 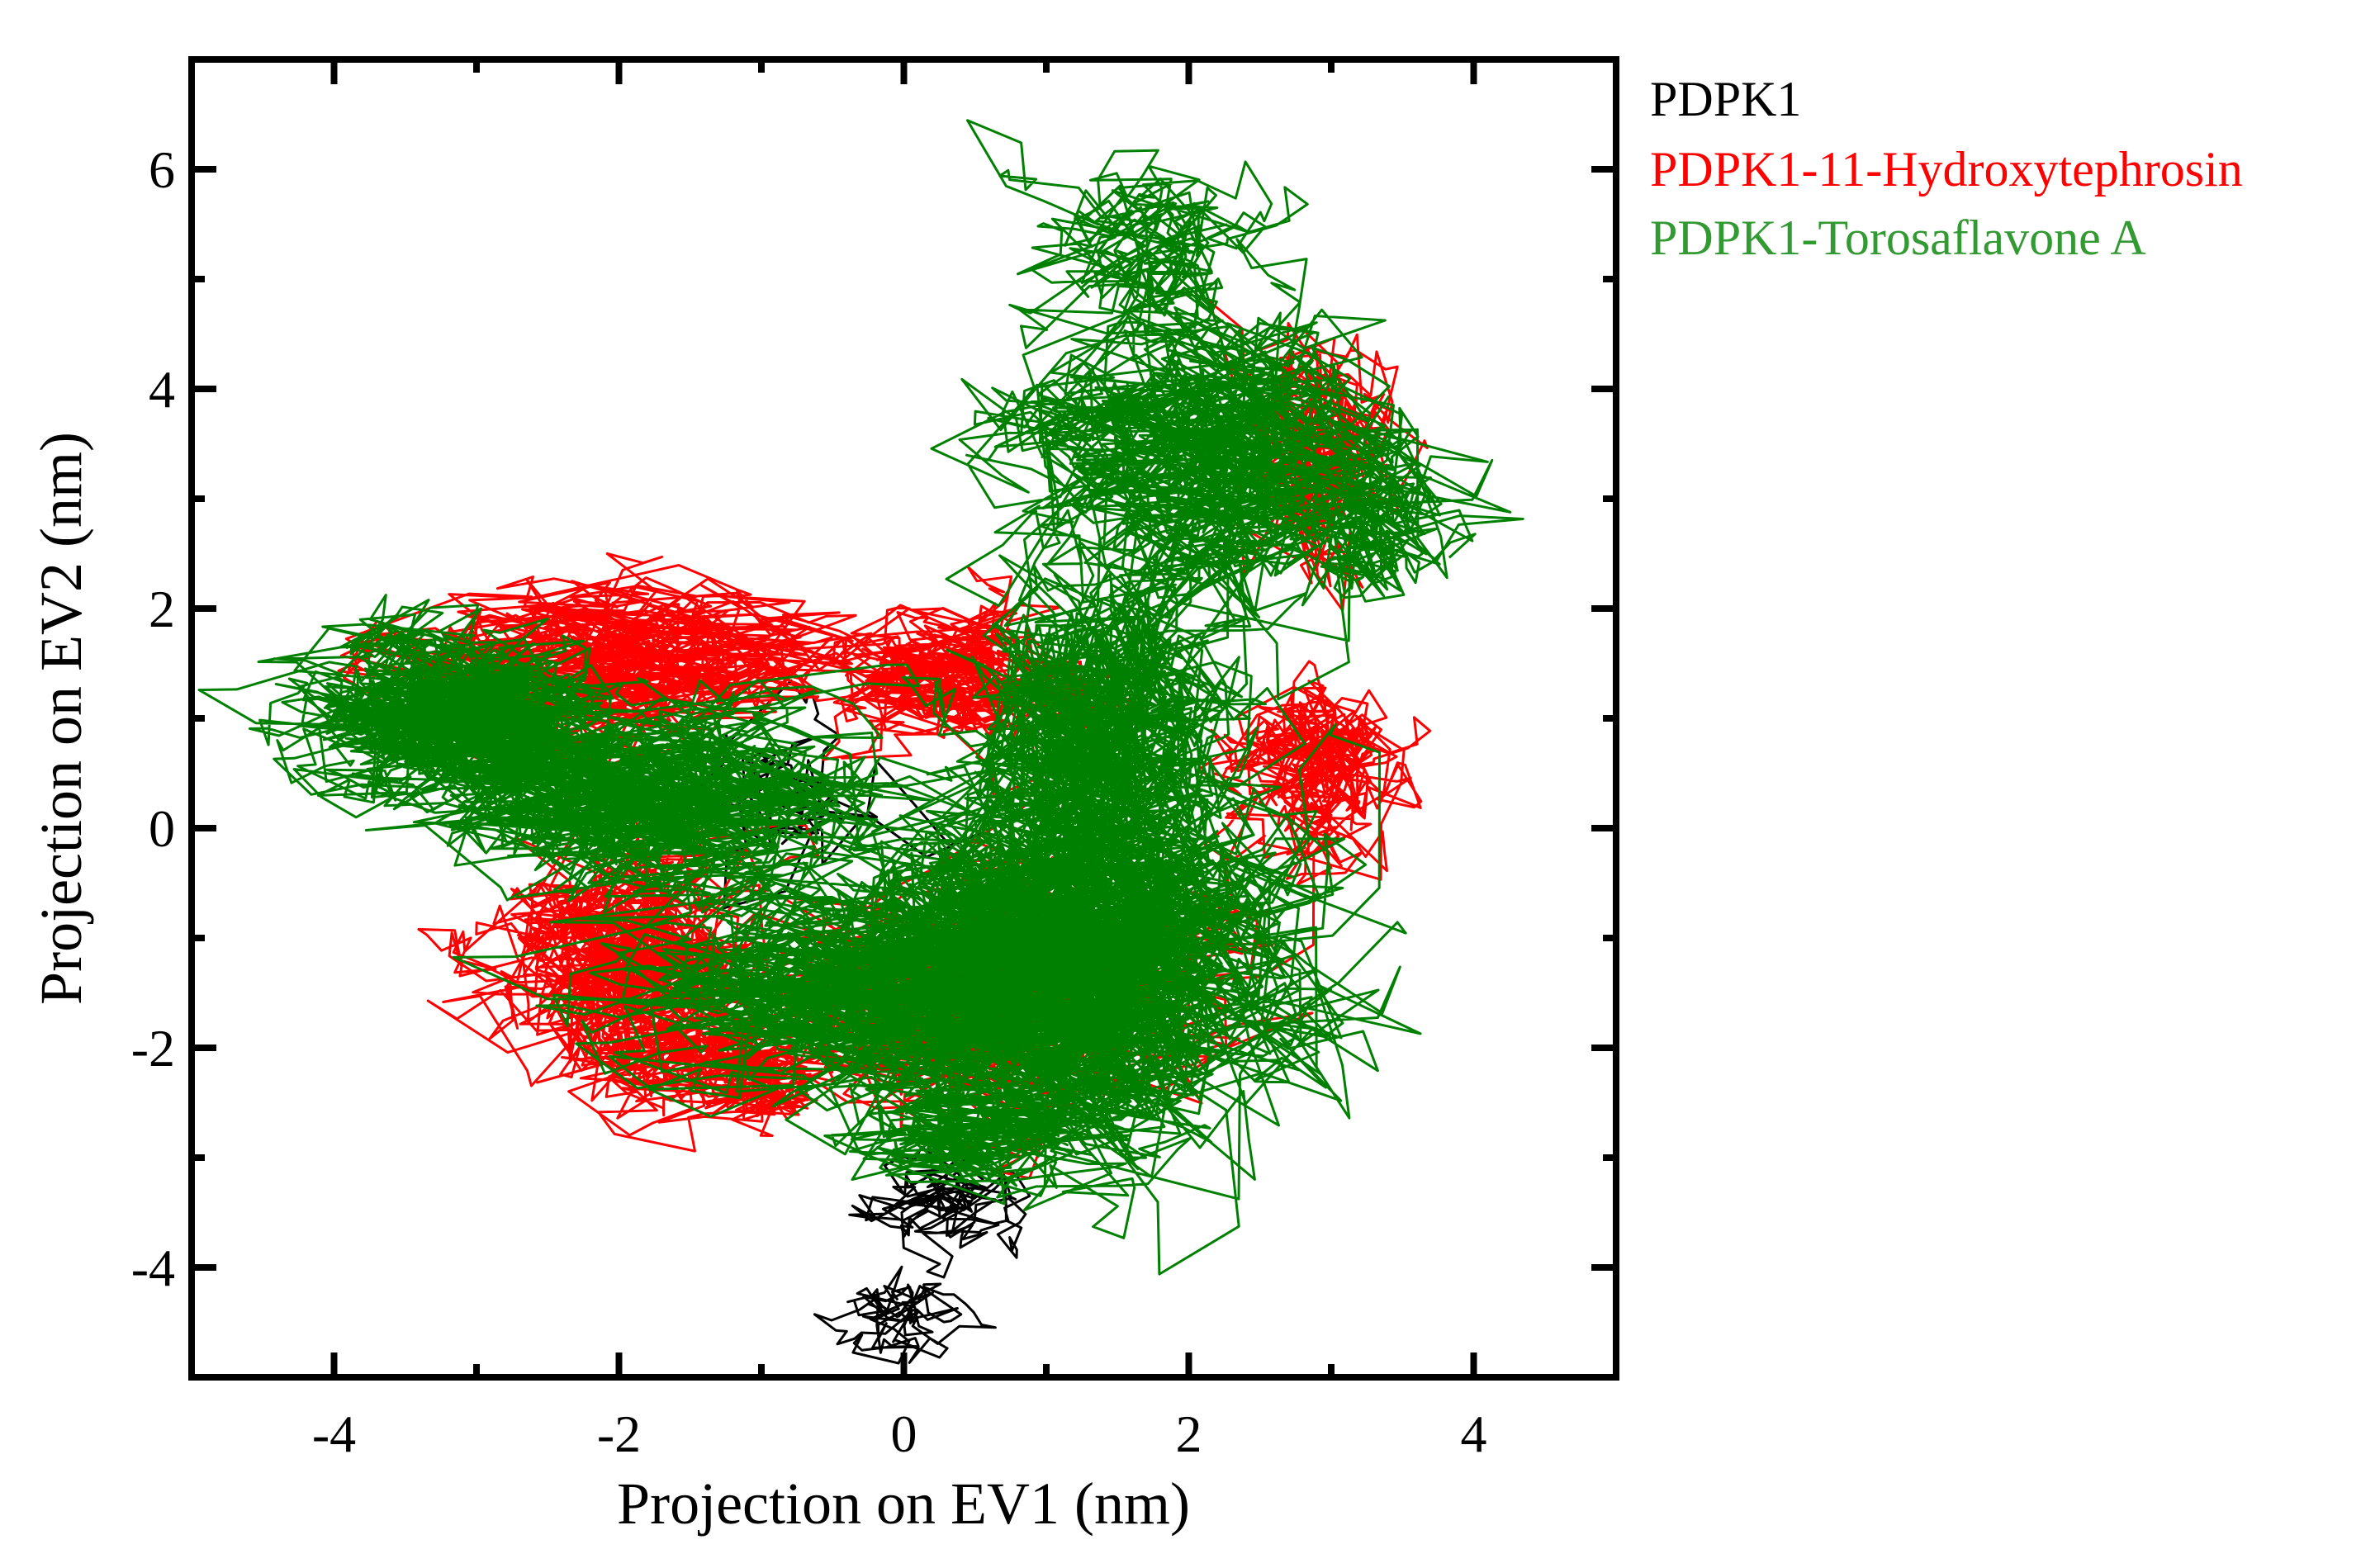 I want to click on x-tick-label: 0, so click(x=904, y=1434).